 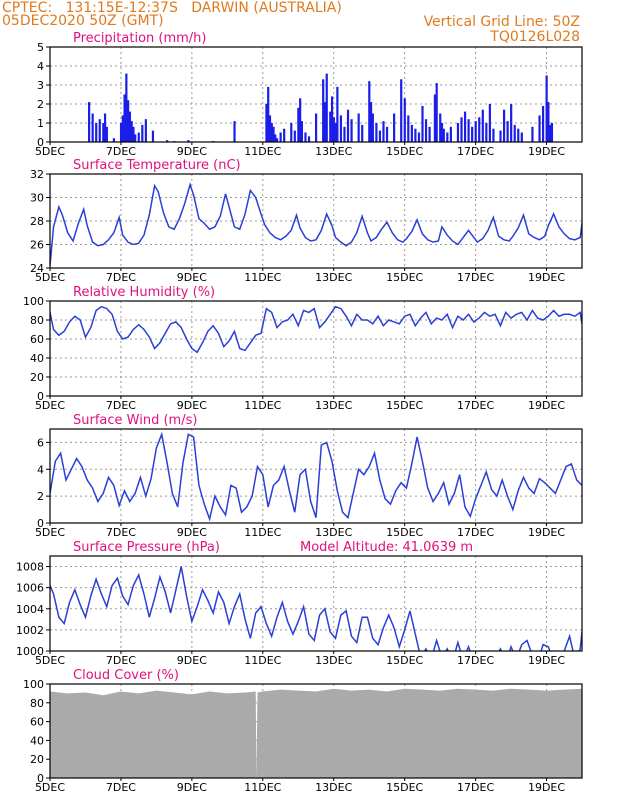 I want to click on panel-title: Relative Humidity (%), so click(x=144, y=292).